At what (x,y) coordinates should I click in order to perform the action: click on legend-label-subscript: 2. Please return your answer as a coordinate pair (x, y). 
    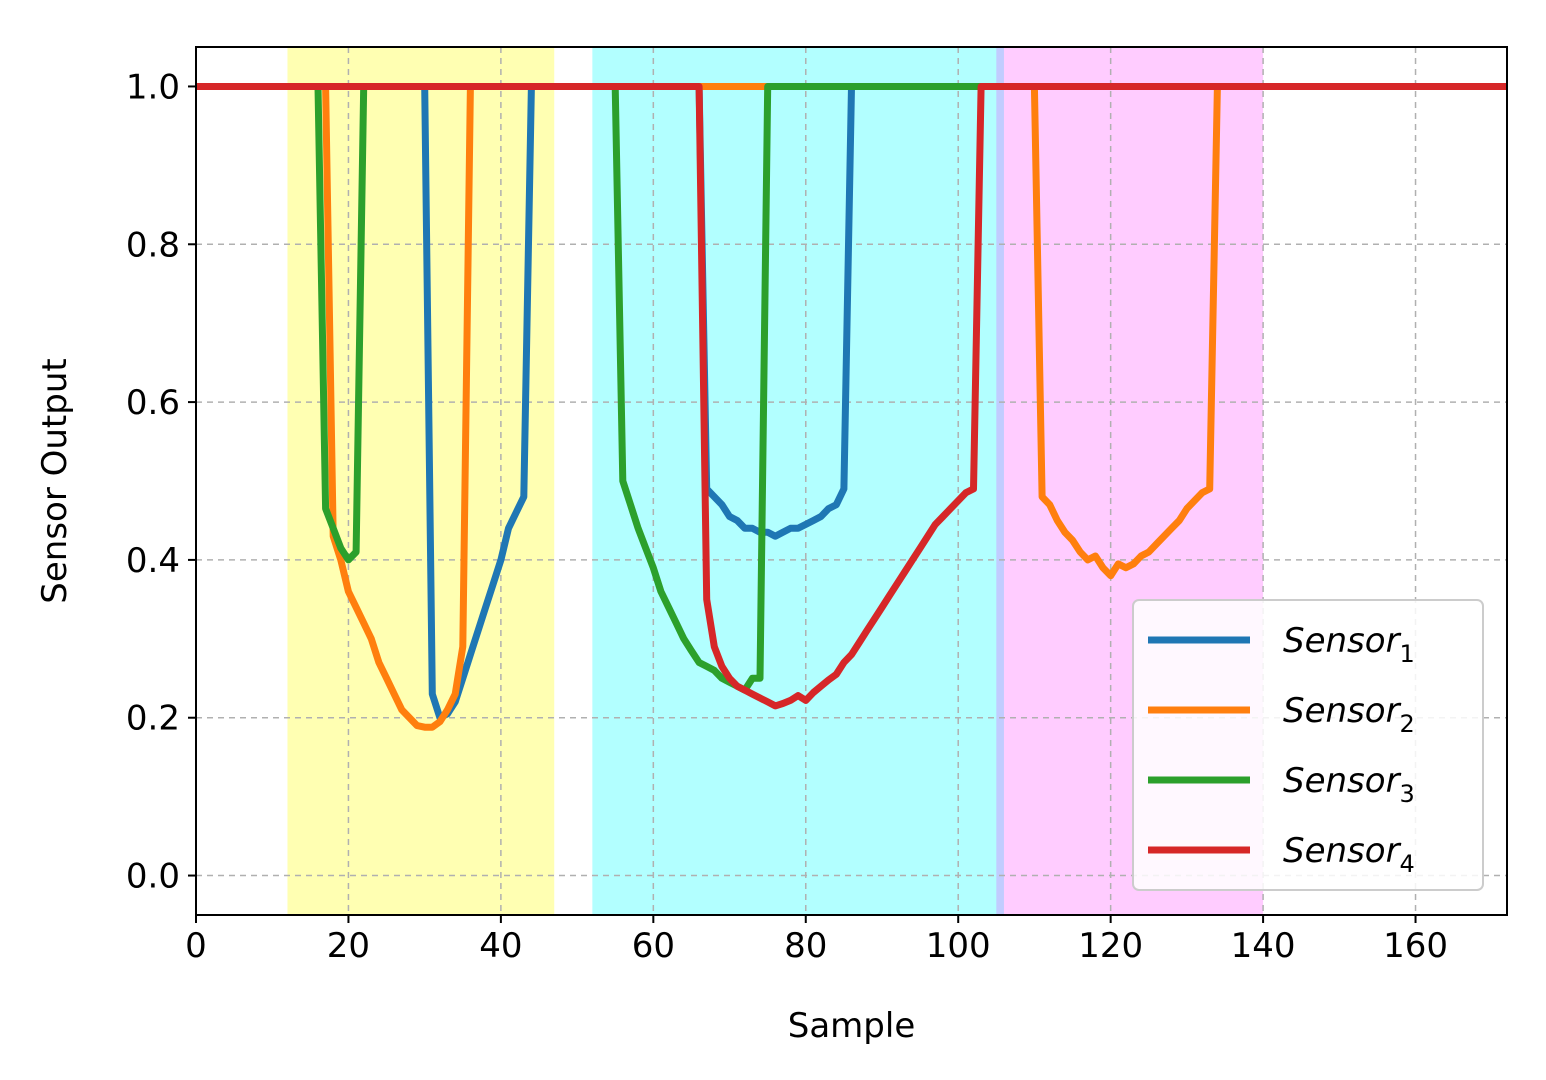
    Looking at the image, I should click on (1407, 724).